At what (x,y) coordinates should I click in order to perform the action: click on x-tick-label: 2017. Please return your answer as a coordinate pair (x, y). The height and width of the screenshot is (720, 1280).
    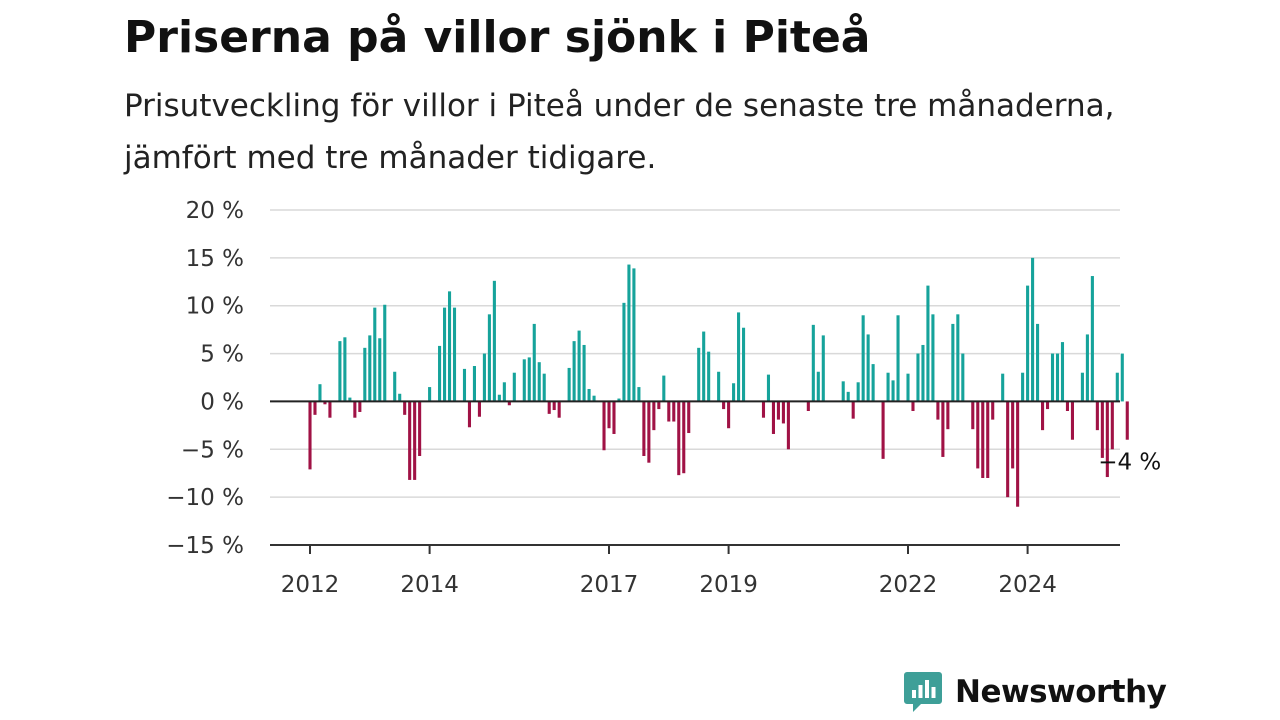
    Looking at the image, I should click on (609, 585).